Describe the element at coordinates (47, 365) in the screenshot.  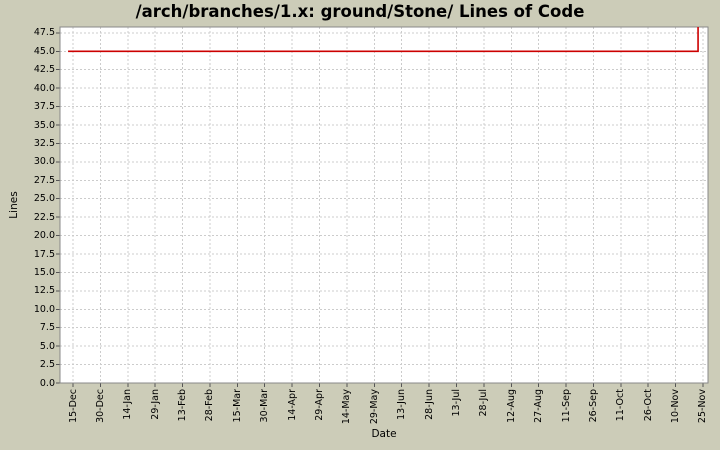
I see `y-tick-label: 2.5` at that location.